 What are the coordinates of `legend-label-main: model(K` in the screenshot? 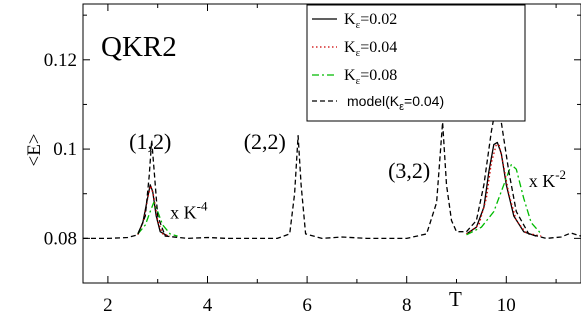 It's located at (373, 101).